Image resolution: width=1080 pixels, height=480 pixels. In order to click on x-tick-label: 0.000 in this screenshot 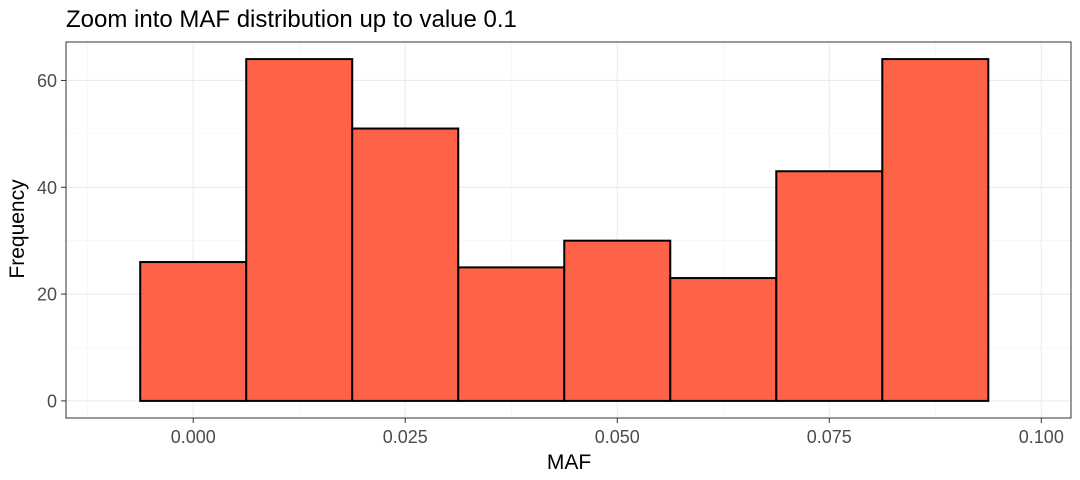, I will do `click(193, 437)`.